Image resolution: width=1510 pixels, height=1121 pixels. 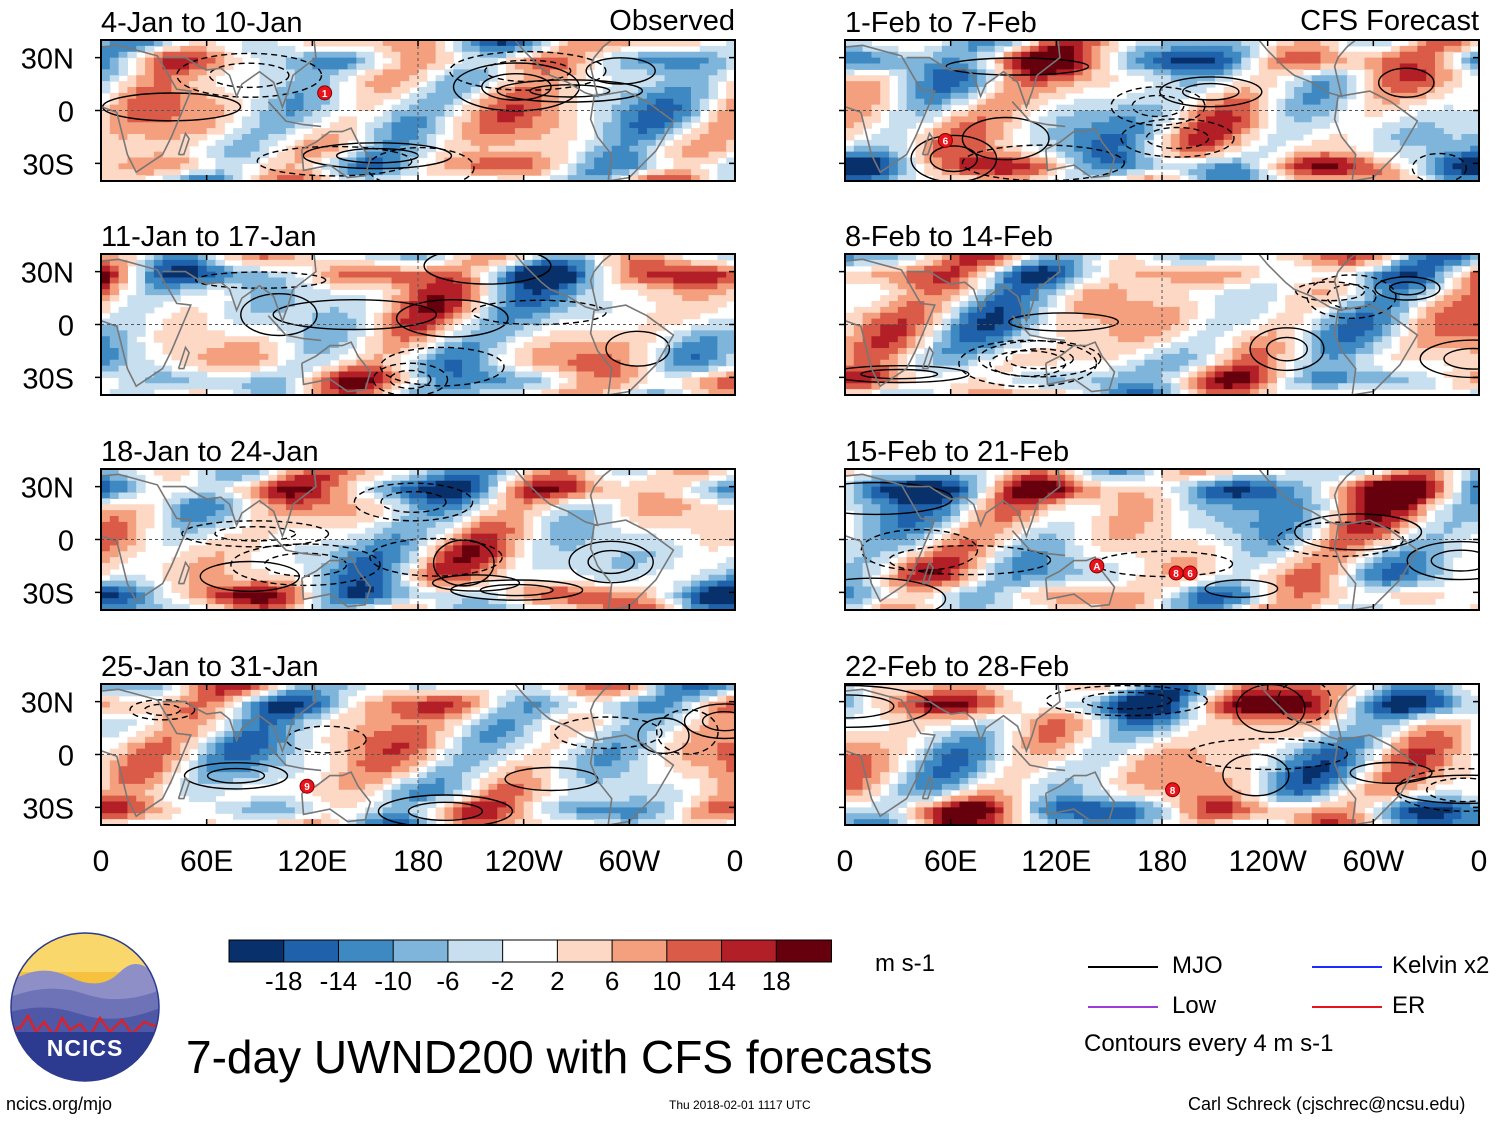 What do you see at coordinates (47, 274) in the screenshot?
I see `y-tick-label: 30N` at bounding box center [47, 274].